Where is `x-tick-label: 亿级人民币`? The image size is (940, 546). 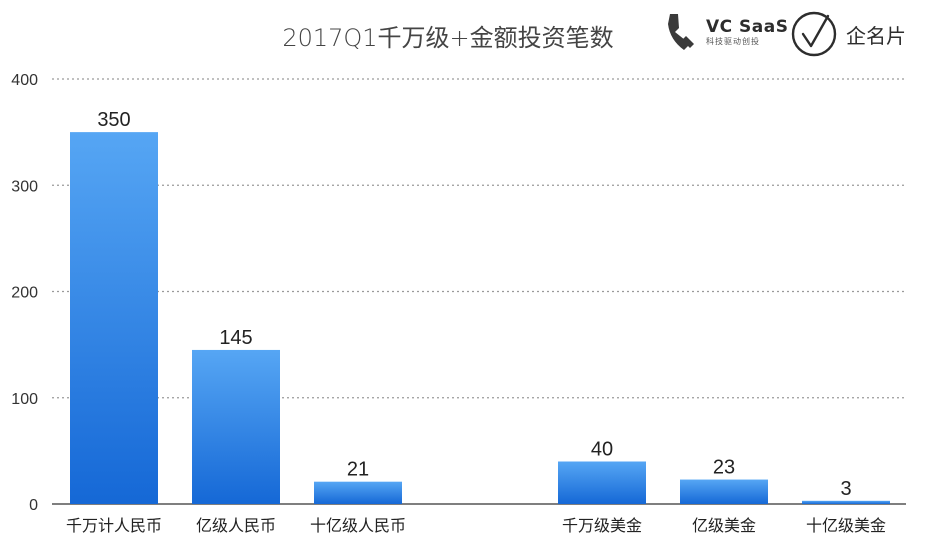 x-tick-label: 亿级人民币 is located at coordinates (236, 525).